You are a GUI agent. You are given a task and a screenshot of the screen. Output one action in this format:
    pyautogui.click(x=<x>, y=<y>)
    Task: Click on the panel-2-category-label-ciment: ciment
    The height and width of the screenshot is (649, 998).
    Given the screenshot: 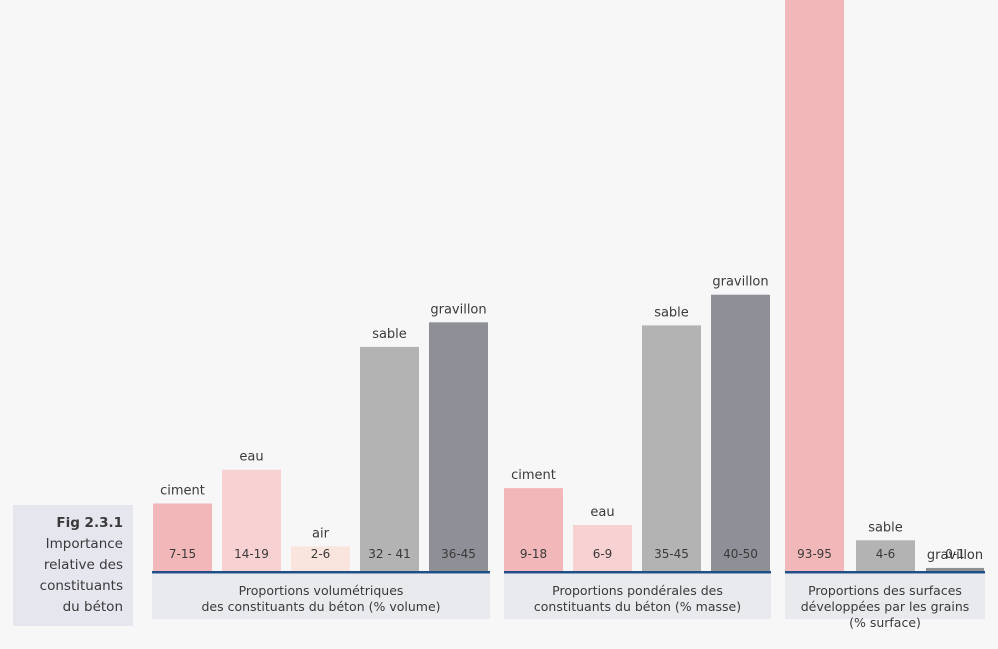 What is the action you would take?
    pyautogui.click(x=533, y=475)
    